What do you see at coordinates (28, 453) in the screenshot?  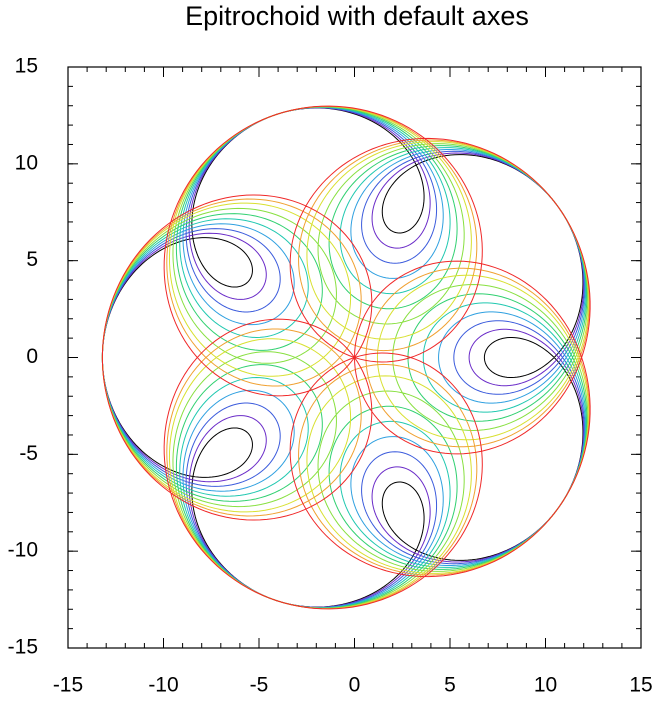 I see `y-tick-label: -5` at bounding box center [28, 453].